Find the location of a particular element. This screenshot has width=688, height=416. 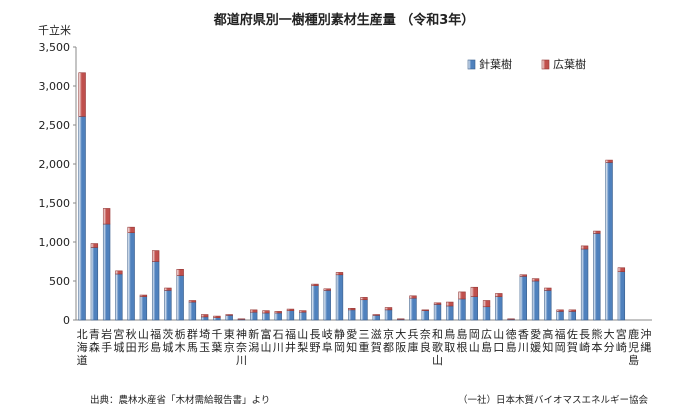

category-label: 三重 is located at coordinates (364, 341).